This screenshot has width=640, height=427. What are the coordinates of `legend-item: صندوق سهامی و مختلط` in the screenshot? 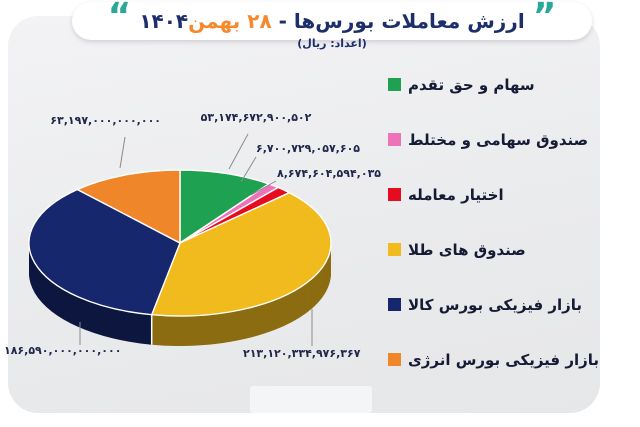 It's located at (490, 139).